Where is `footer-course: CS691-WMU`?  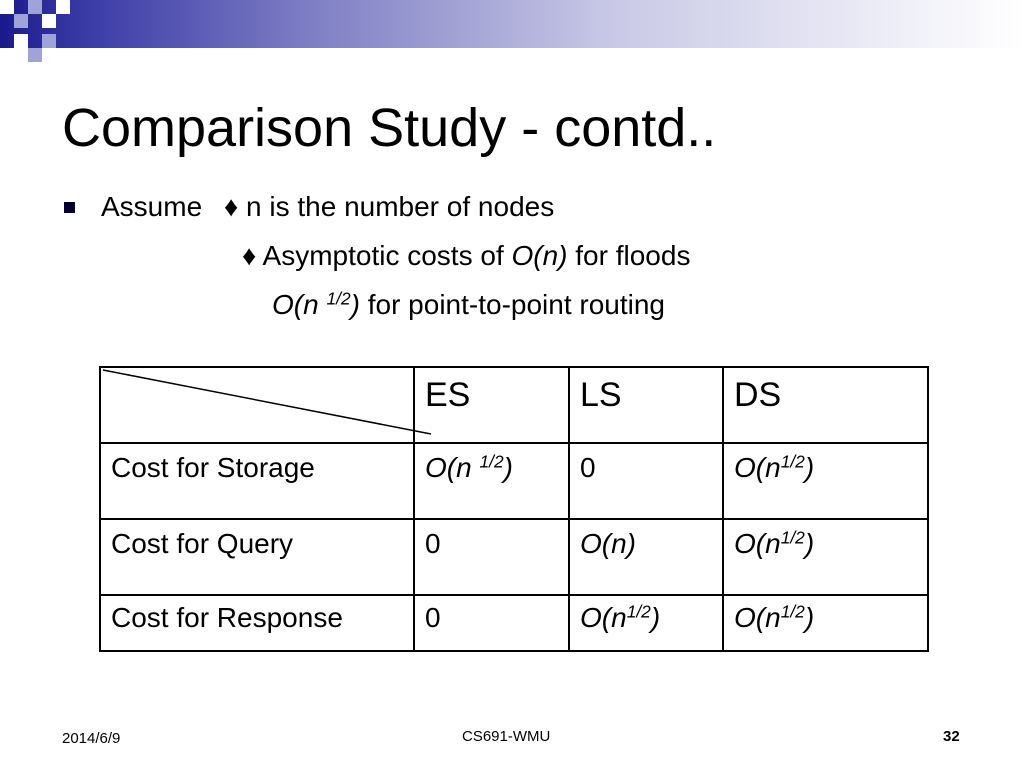 footer-course: CS691-WMU is located at coordinates (506, 736).